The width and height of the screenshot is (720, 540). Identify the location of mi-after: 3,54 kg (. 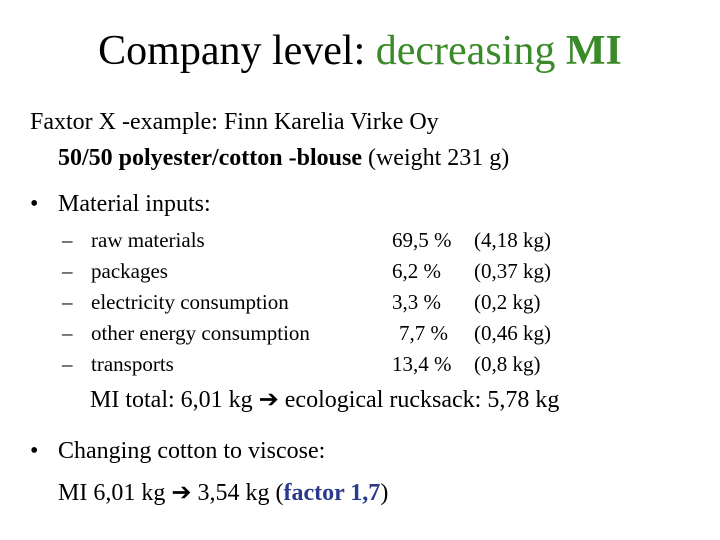
(240, 493).